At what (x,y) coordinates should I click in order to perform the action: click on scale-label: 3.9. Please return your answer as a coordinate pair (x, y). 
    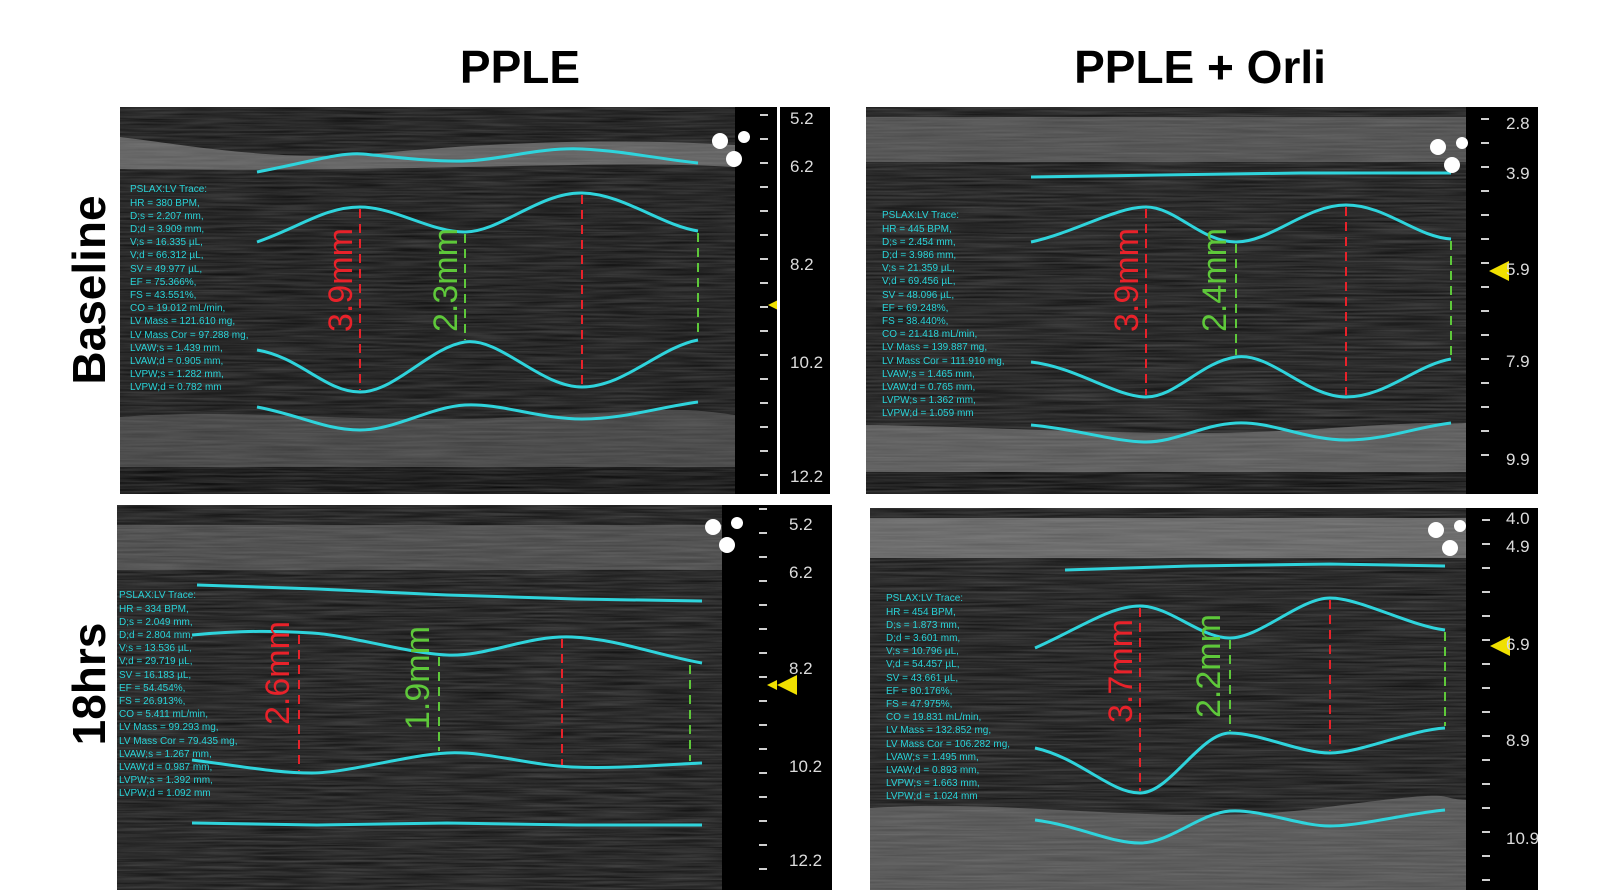
    Looking at the image, I should click on (1518, 173).